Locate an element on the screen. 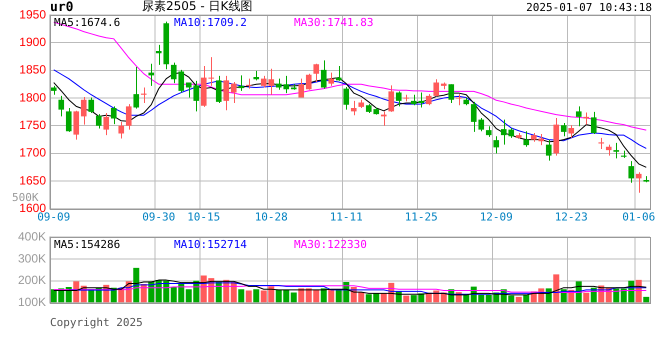 This screenshot has height=360, width=660. x-tick-label: 10-28 is located at coordinates (271, 217).